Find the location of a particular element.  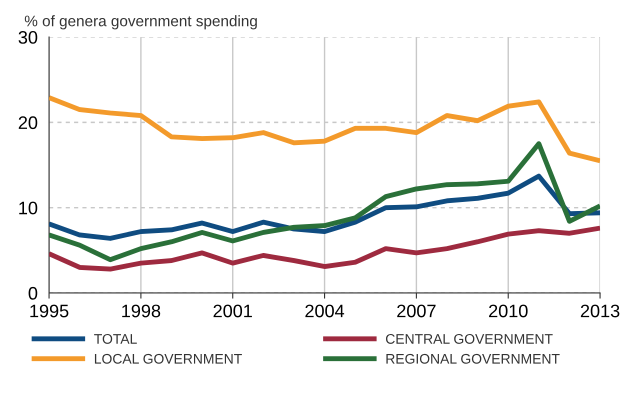

x-tick-label: 1998 is located at coordinates (141, 311).